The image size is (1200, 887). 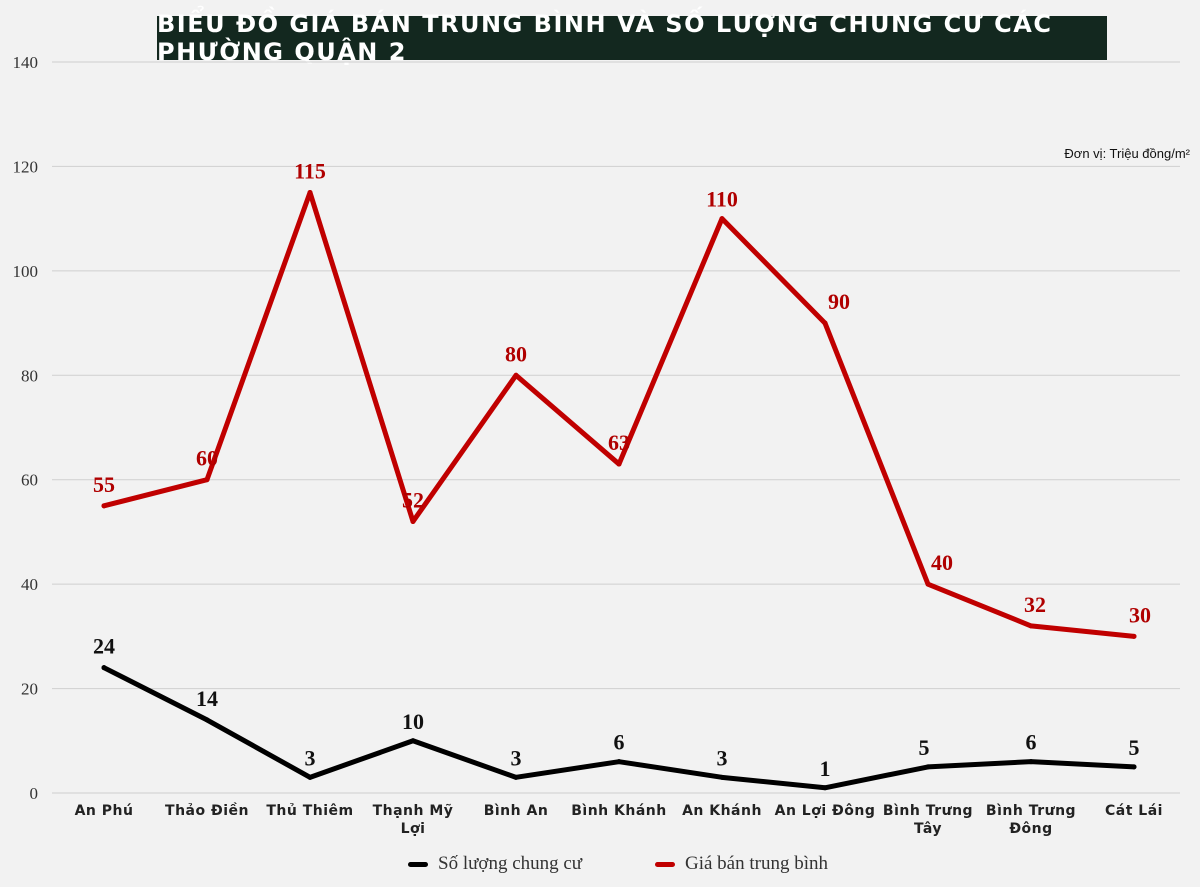 I want to click on legend-swatch-count, so click(x=418, y=864).